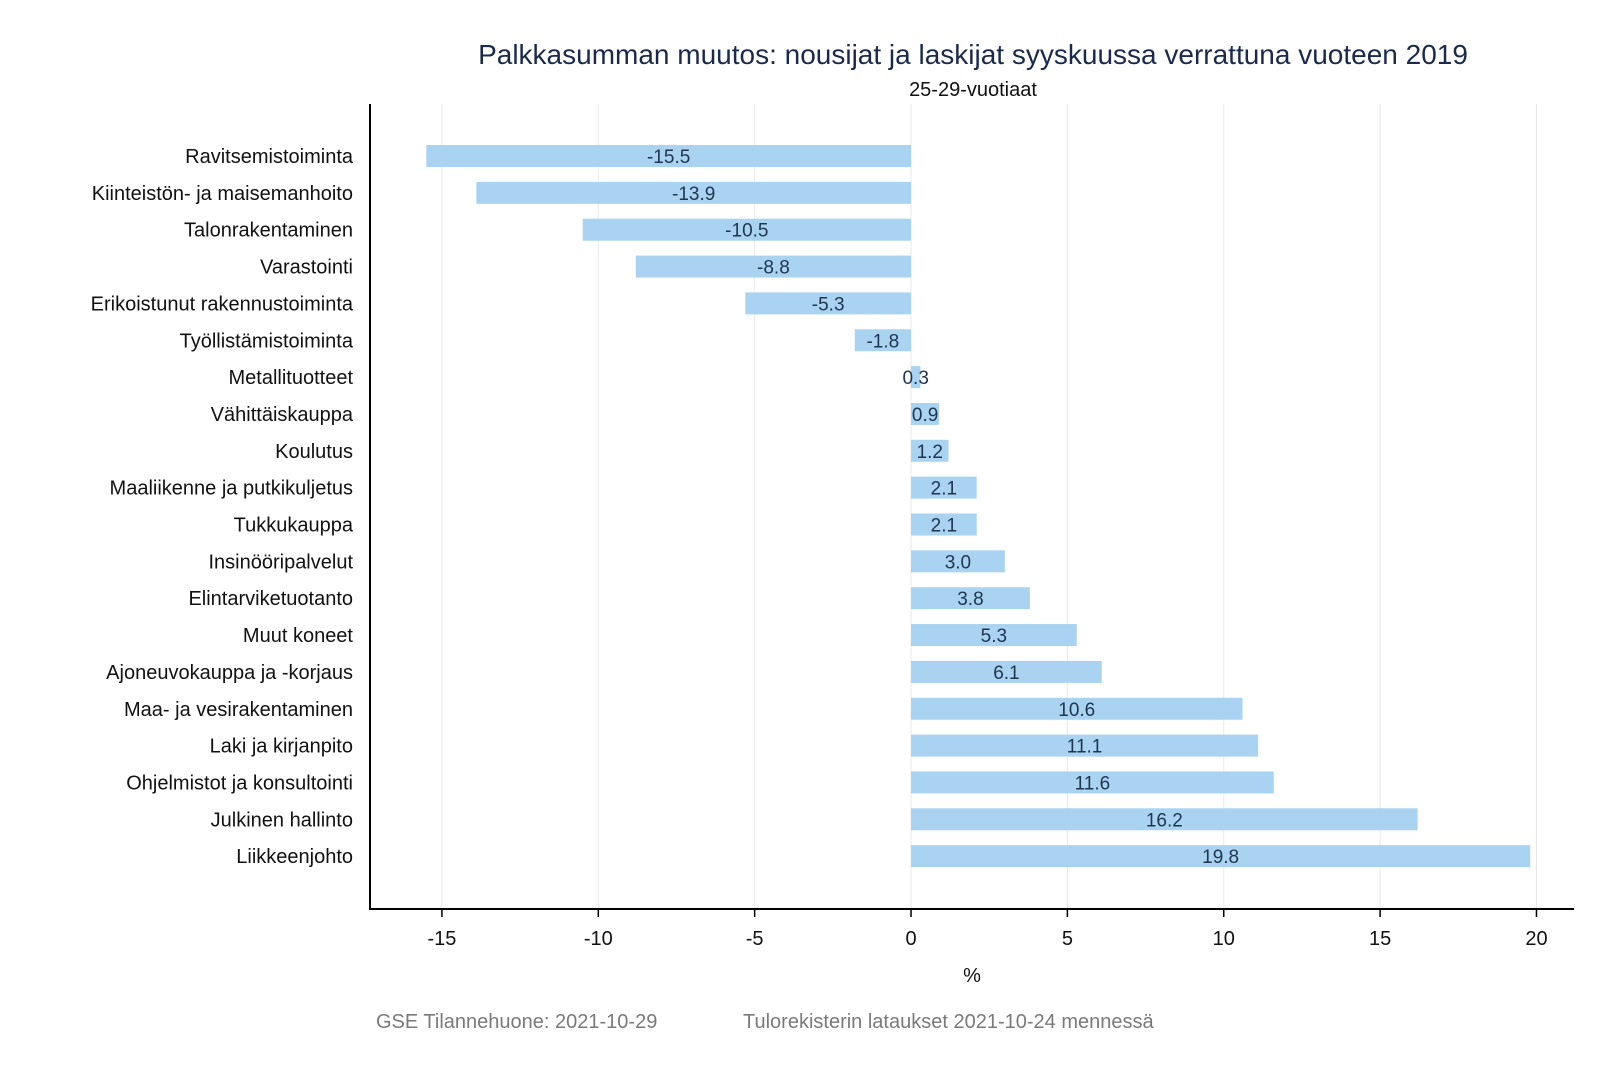  I want to click on category-label: Koulutus, so click(314, 452).